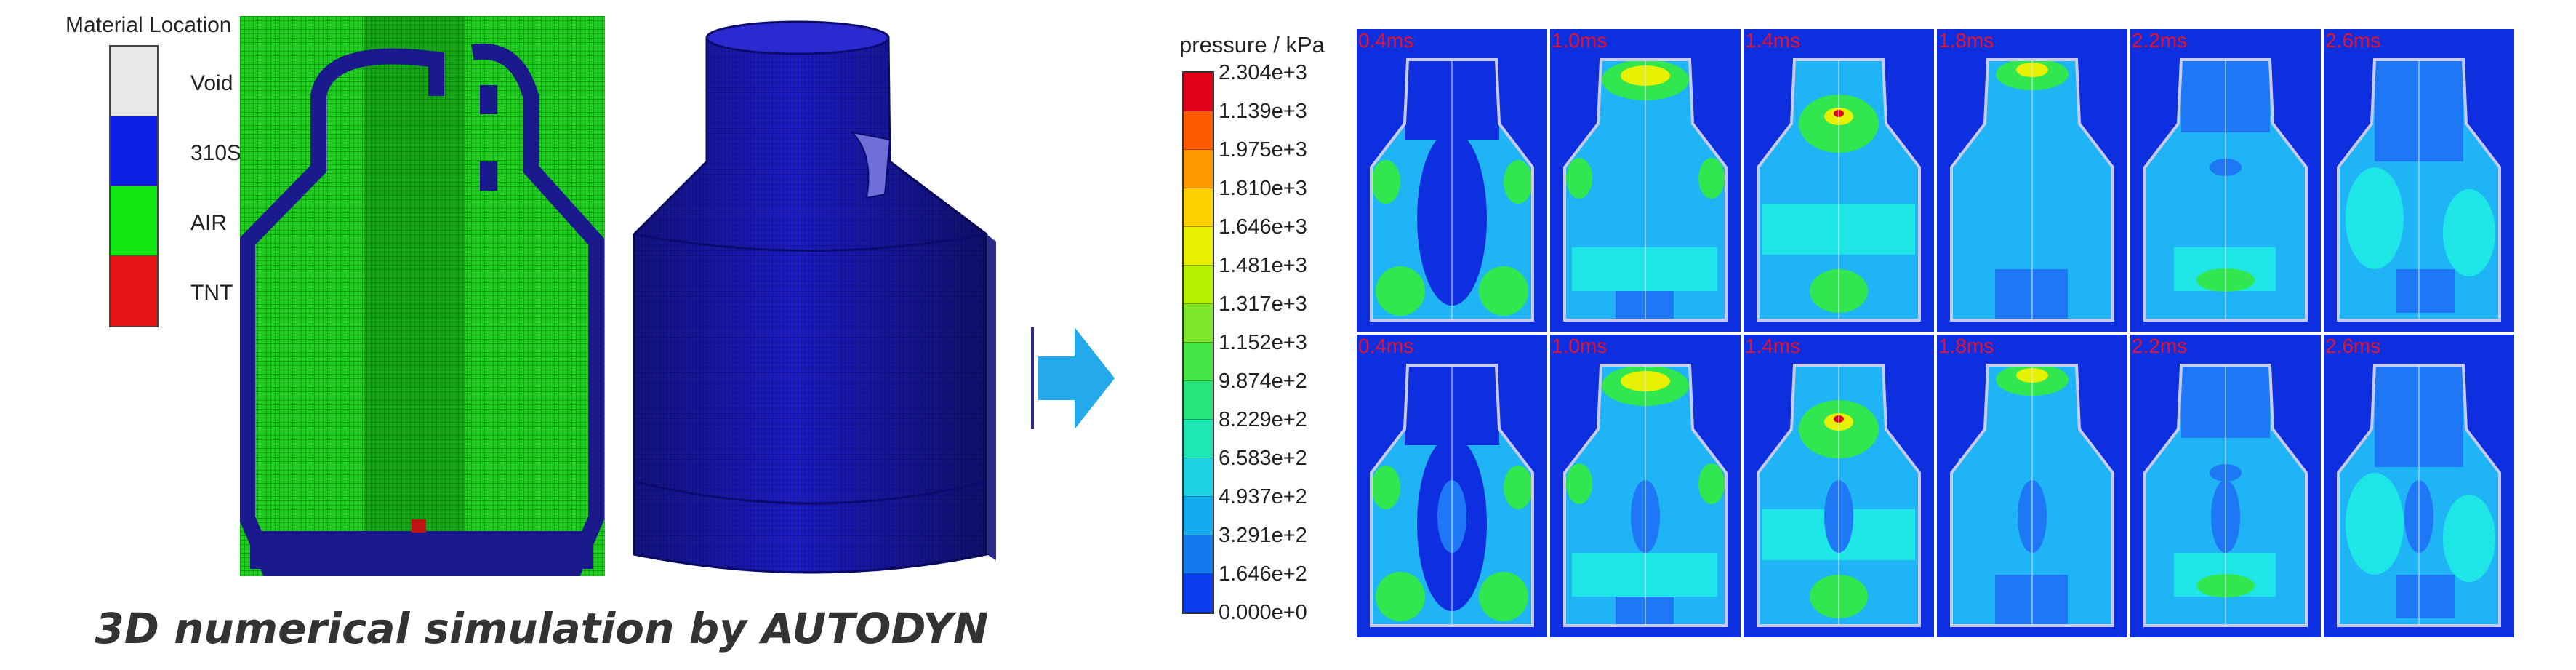  I want to click on pressure-tick-label: 3.291e+2, so click(1263, 535).